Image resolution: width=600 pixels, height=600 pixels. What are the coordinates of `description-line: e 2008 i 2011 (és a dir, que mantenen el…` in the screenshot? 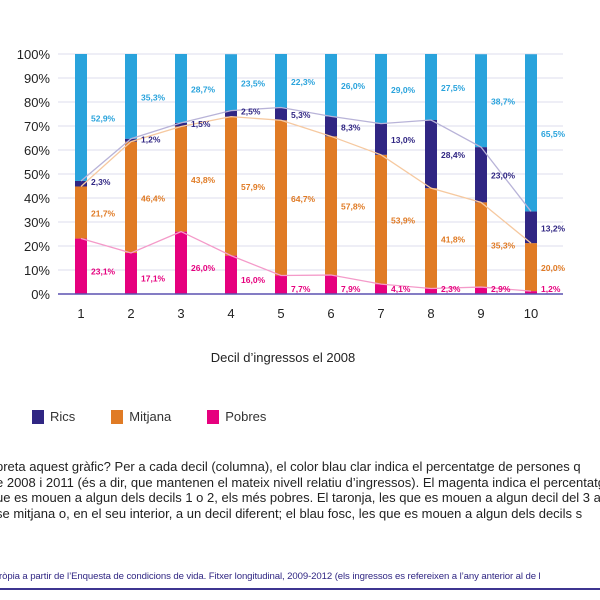 It's located at (300, 482).